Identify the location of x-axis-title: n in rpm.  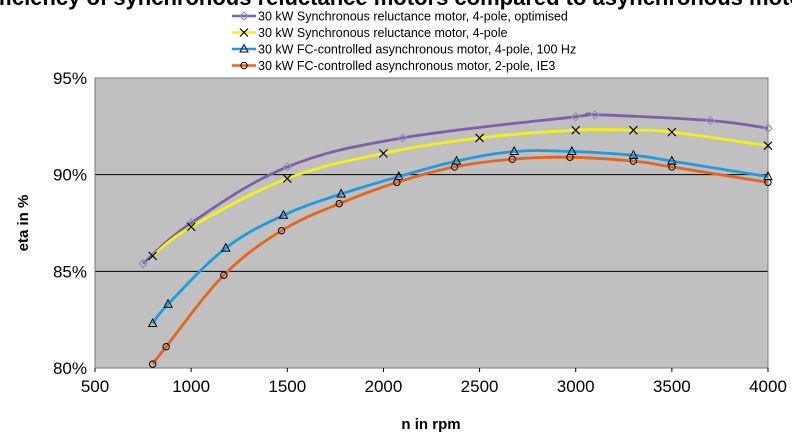
(430, 424).